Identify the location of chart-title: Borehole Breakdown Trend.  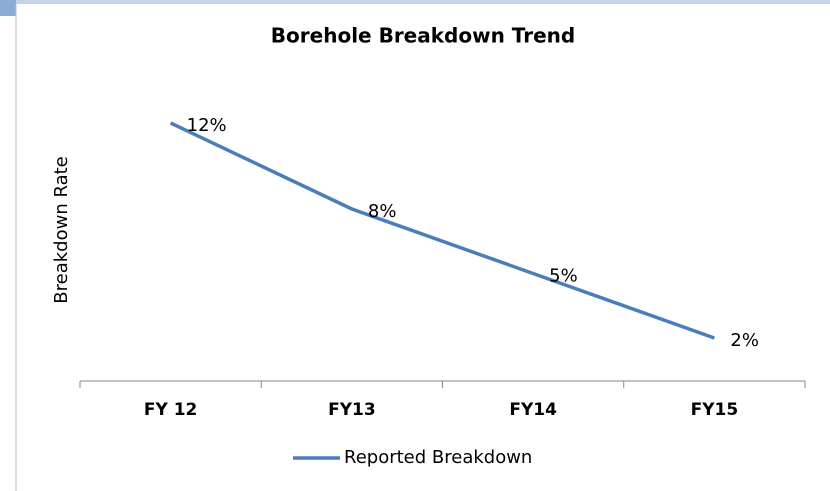
(423, 36).